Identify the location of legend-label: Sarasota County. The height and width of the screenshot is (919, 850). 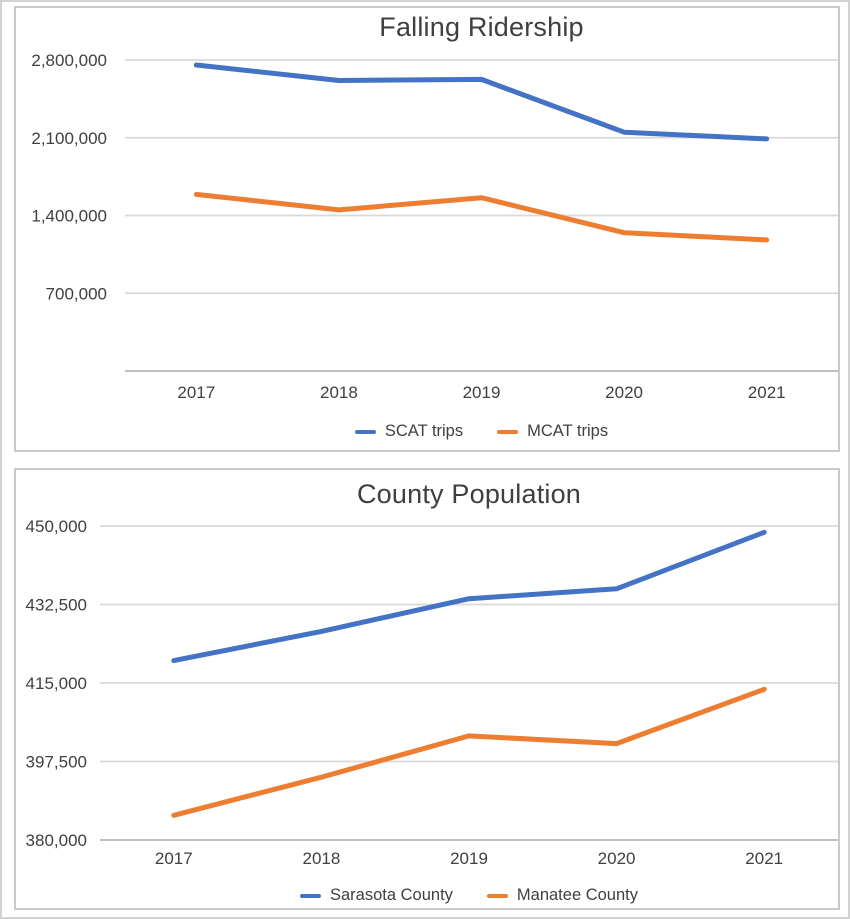
(391, 895).